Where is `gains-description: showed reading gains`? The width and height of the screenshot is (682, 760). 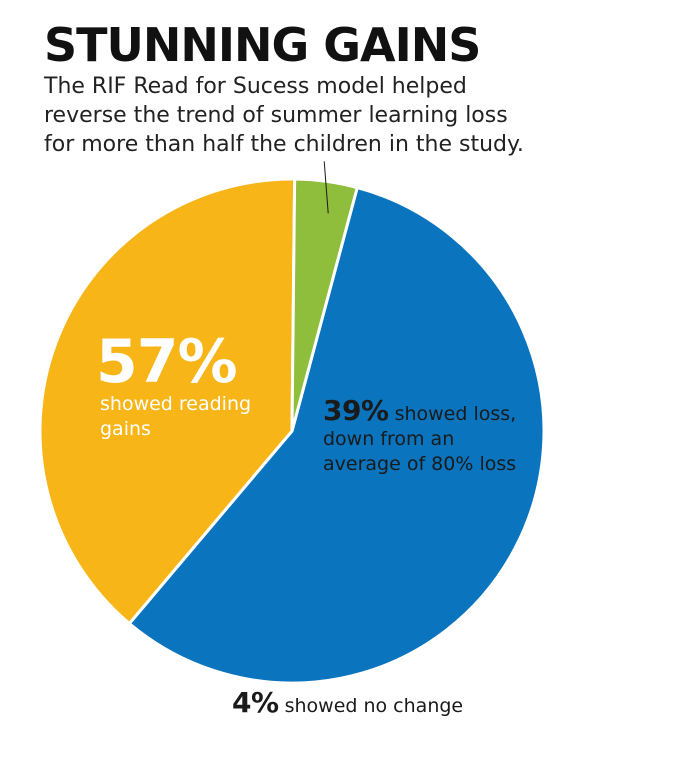
gains-description: showed reading gains is located at coordinates (175, 417).